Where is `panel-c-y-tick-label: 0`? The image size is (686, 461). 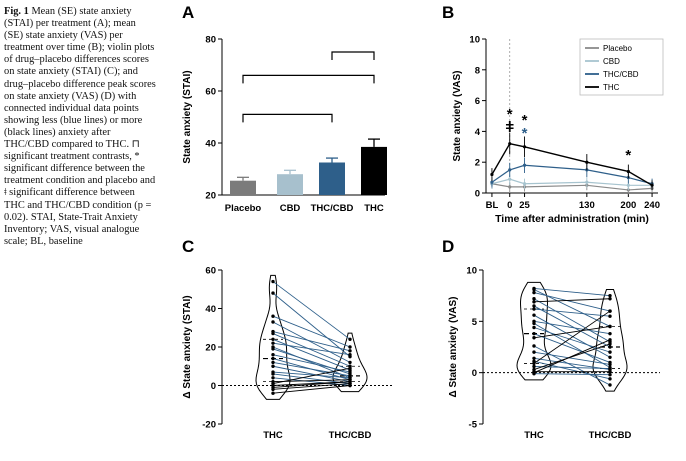
panel-c-y-tick-label: 0 is located at coordinates (213, 386).